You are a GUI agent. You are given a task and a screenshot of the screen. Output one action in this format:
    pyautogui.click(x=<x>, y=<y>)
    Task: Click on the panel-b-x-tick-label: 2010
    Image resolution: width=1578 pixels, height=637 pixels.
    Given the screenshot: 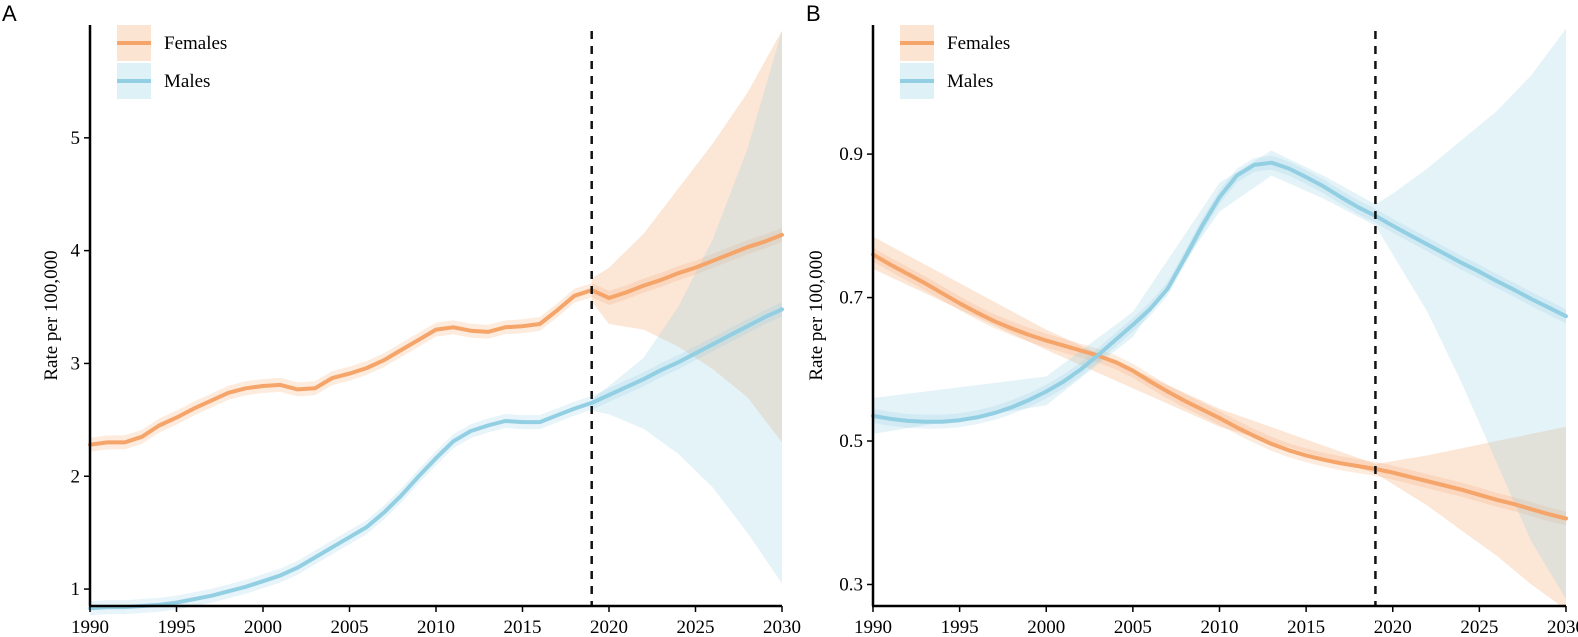 What is the action you would take?
    pyautogui.click(x=1220, y=627)
    